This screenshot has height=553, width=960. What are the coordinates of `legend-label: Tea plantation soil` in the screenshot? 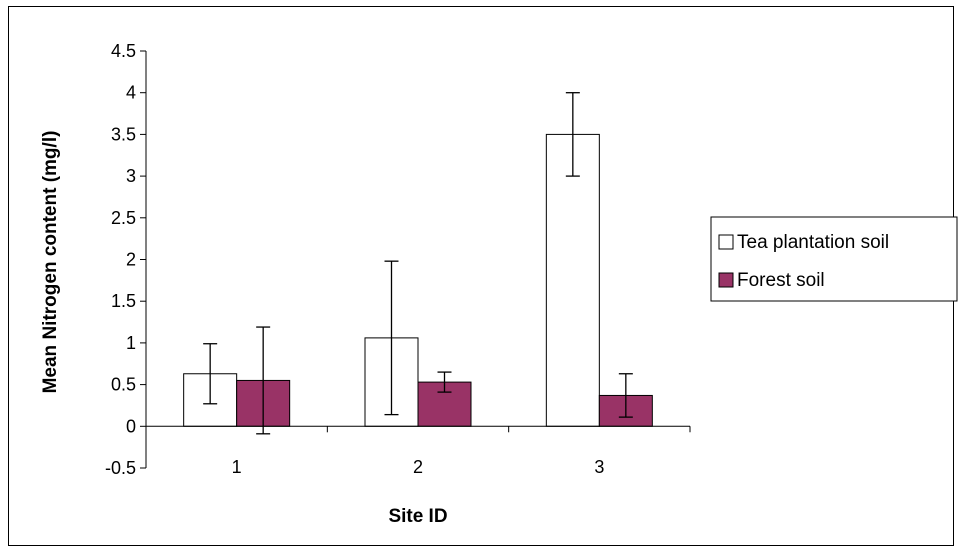 It's located at (813, 242).